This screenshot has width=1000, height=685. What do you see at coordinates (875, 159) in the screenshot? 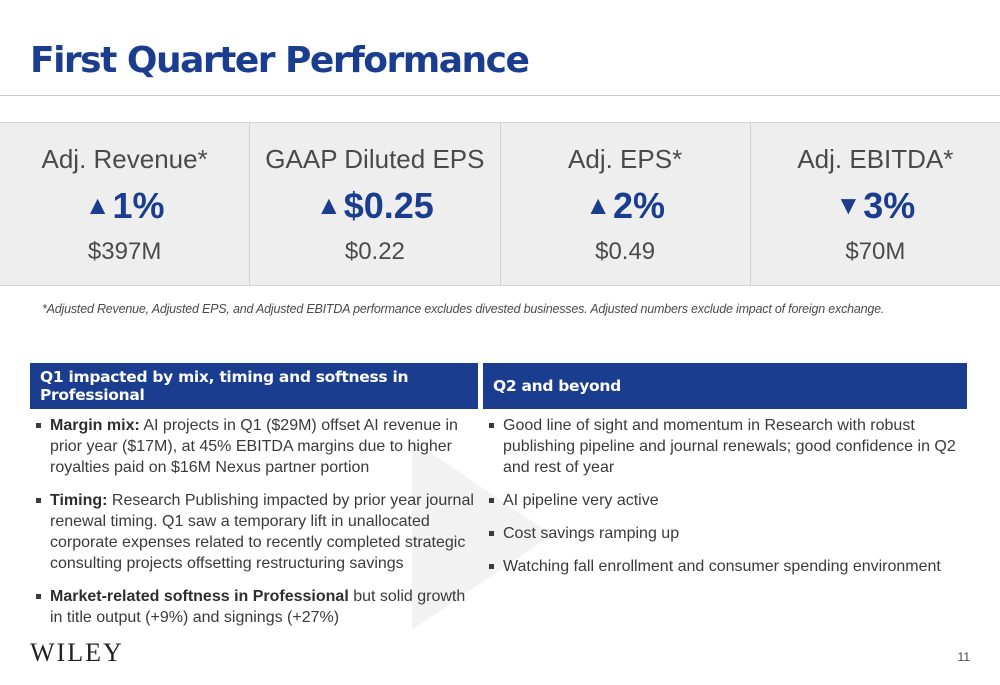
I see `metric-label: Adj. EBITDA*` at bounding box center [875, 159].